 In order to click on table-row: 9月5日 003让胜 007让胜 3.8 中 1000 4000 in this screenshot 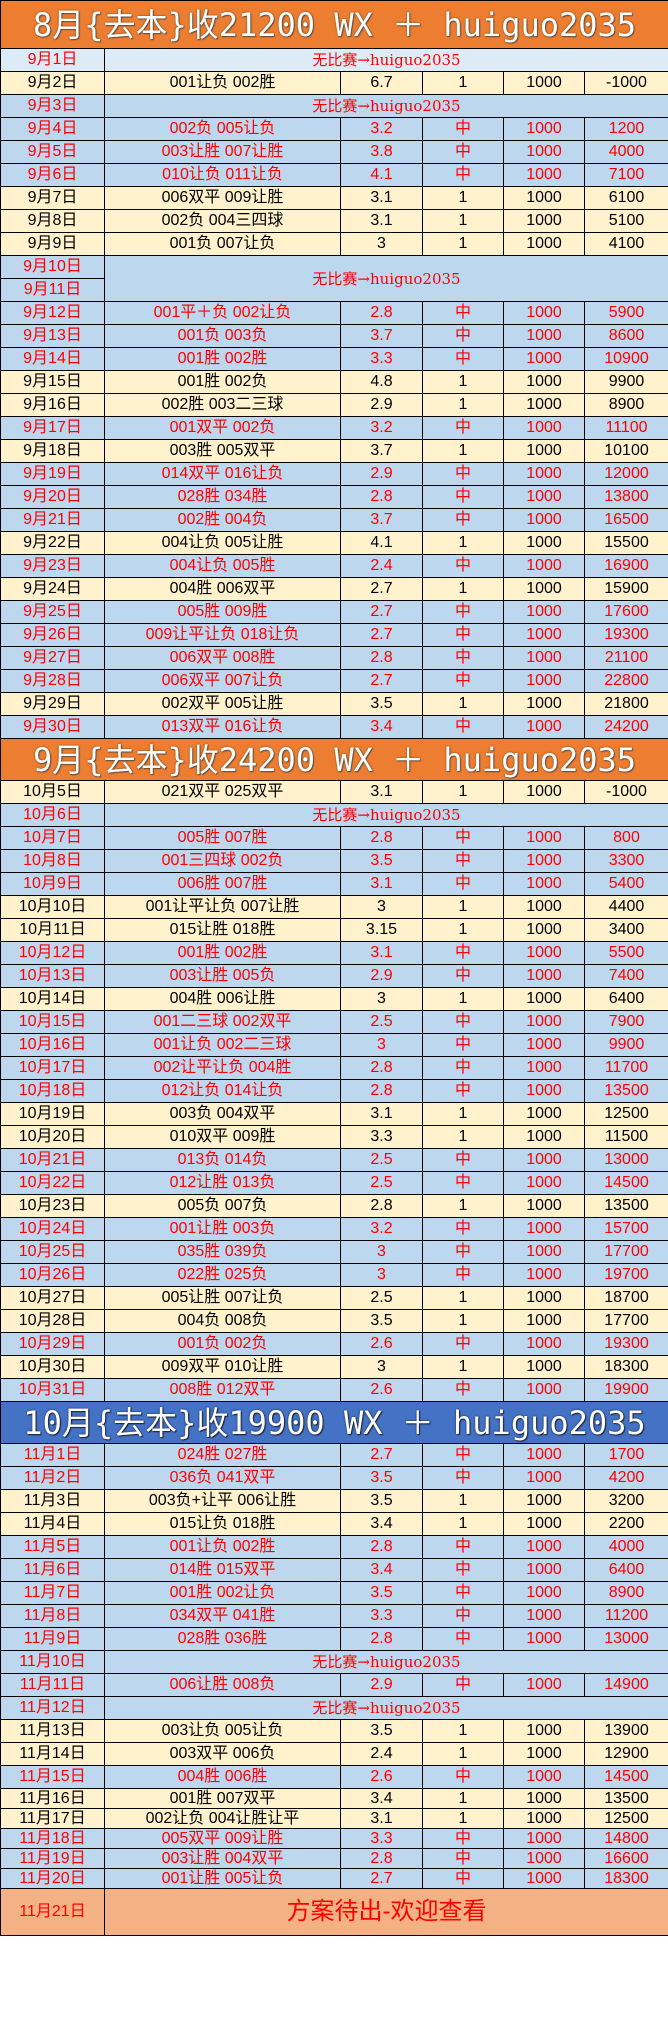, I will do `click(334, 152)`.